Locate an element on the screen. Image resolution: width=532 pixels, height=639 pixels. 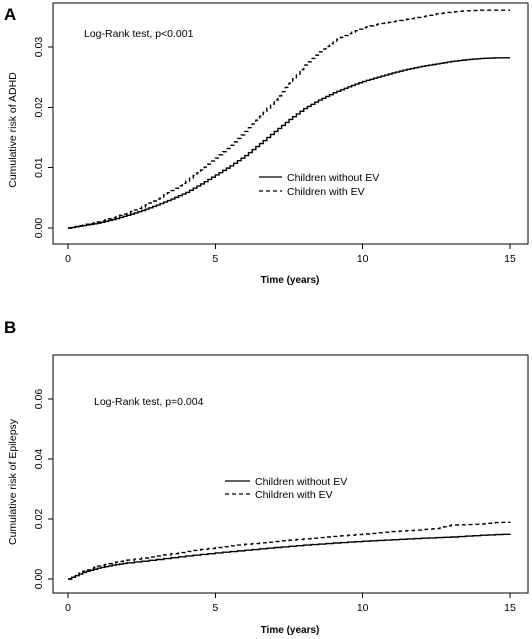
series-line-with-ev is located at coordinates (289, 550).